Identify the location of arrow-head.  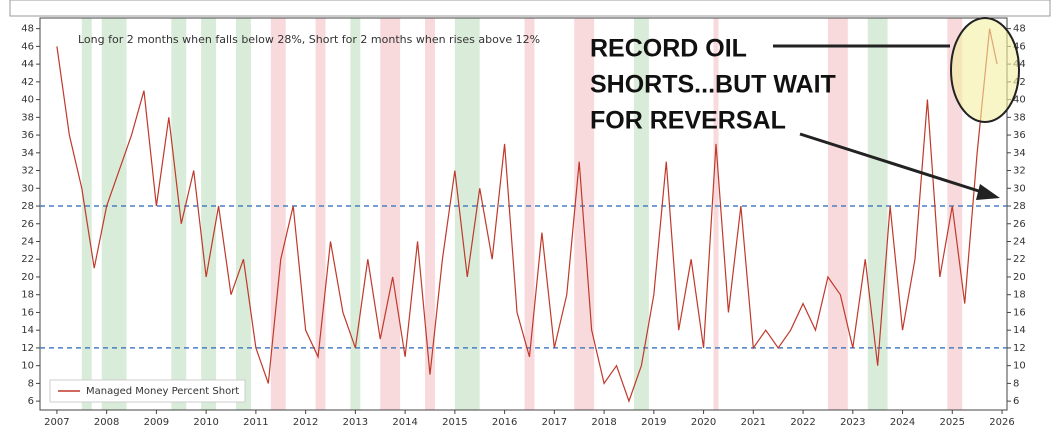
(988, 192).